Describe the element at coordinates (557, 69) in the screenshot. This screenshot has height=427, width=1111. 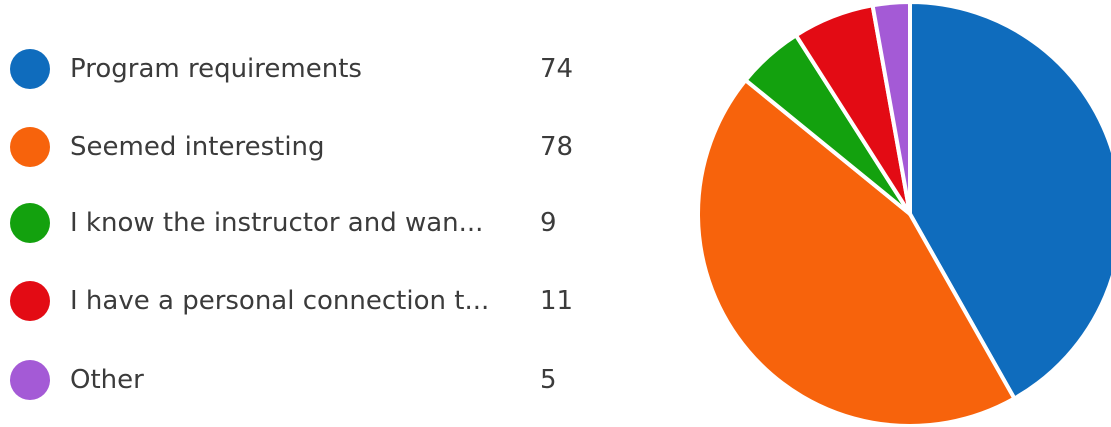
I see `legend-count: 74` at that location.